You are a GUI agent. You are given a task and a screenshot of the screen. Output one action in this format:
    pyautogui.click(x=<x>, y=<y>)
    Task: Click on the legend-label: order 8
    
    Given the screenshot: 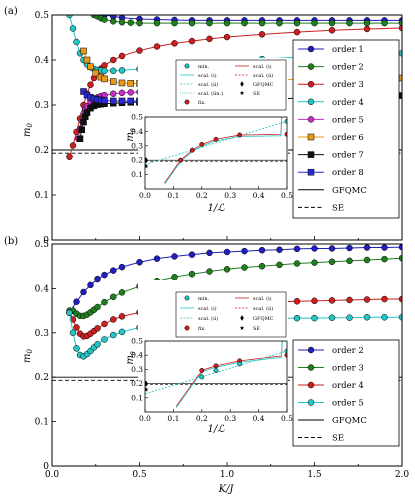 What is the action you would take?
    pyautogui.click(x=348, y=173)
    